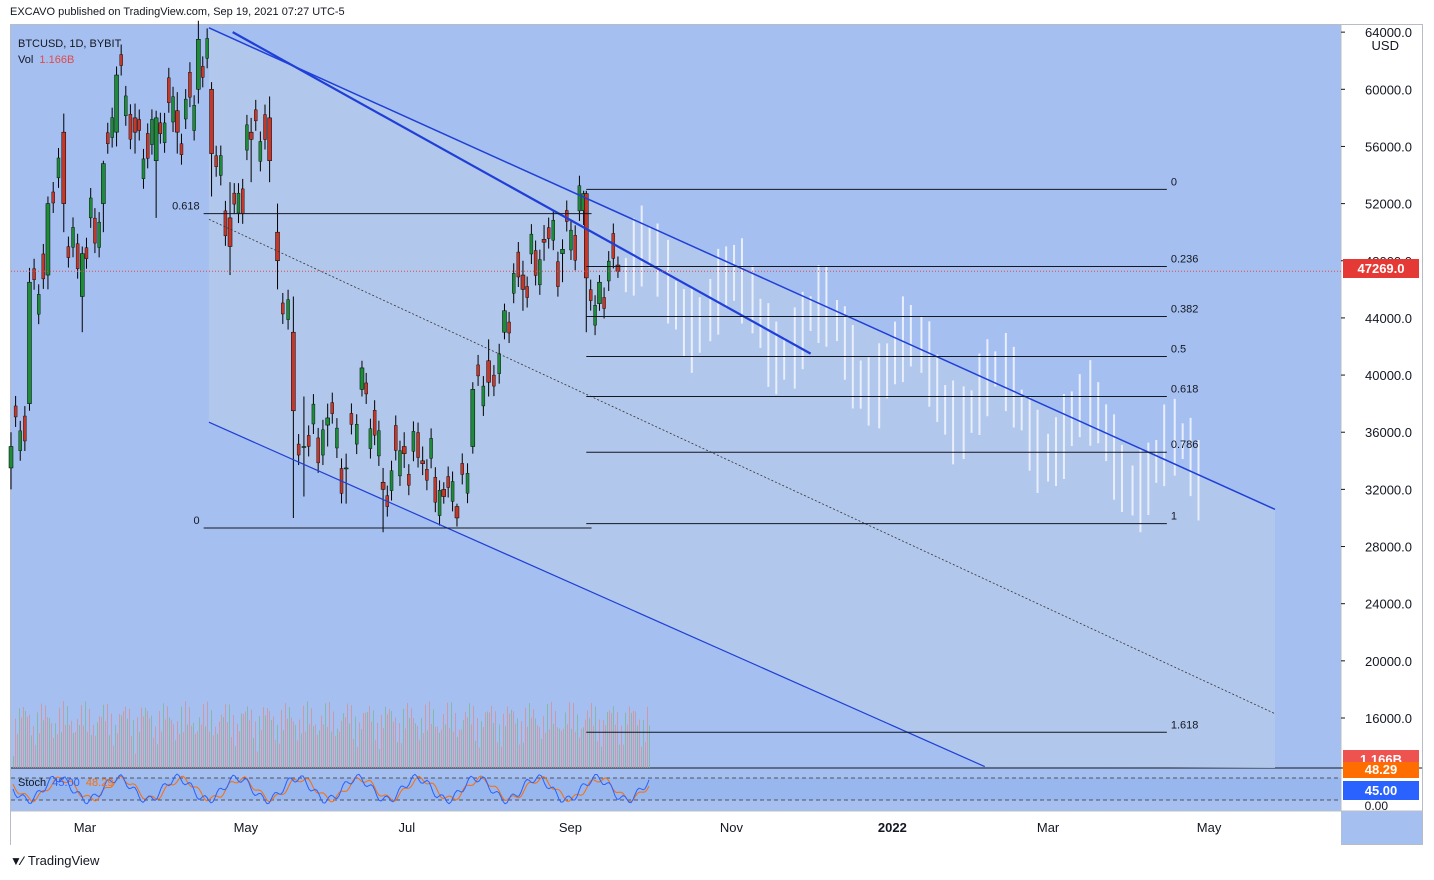  What do you see at coordinates (1185, 390) in the screenshot?
I see `fib-right-level-label: 0.618` at bounding box center [1185, 390].